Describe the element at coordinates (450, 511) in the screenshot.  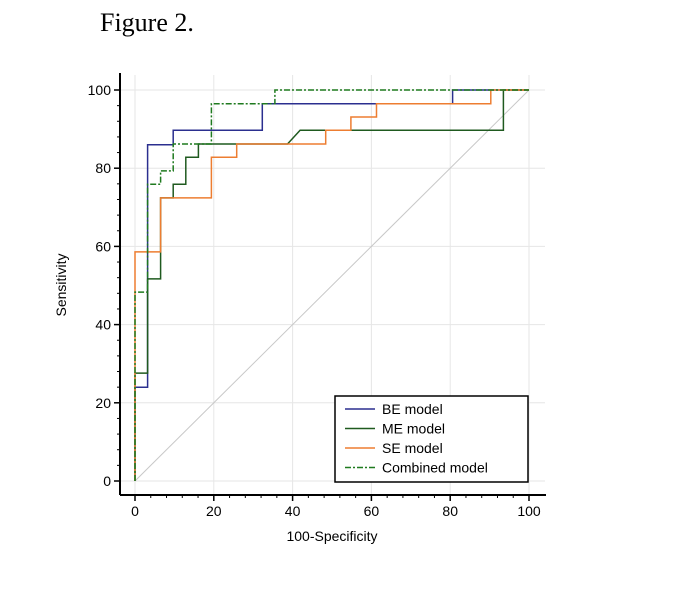
I see `x-tick-label: 80` at that location.